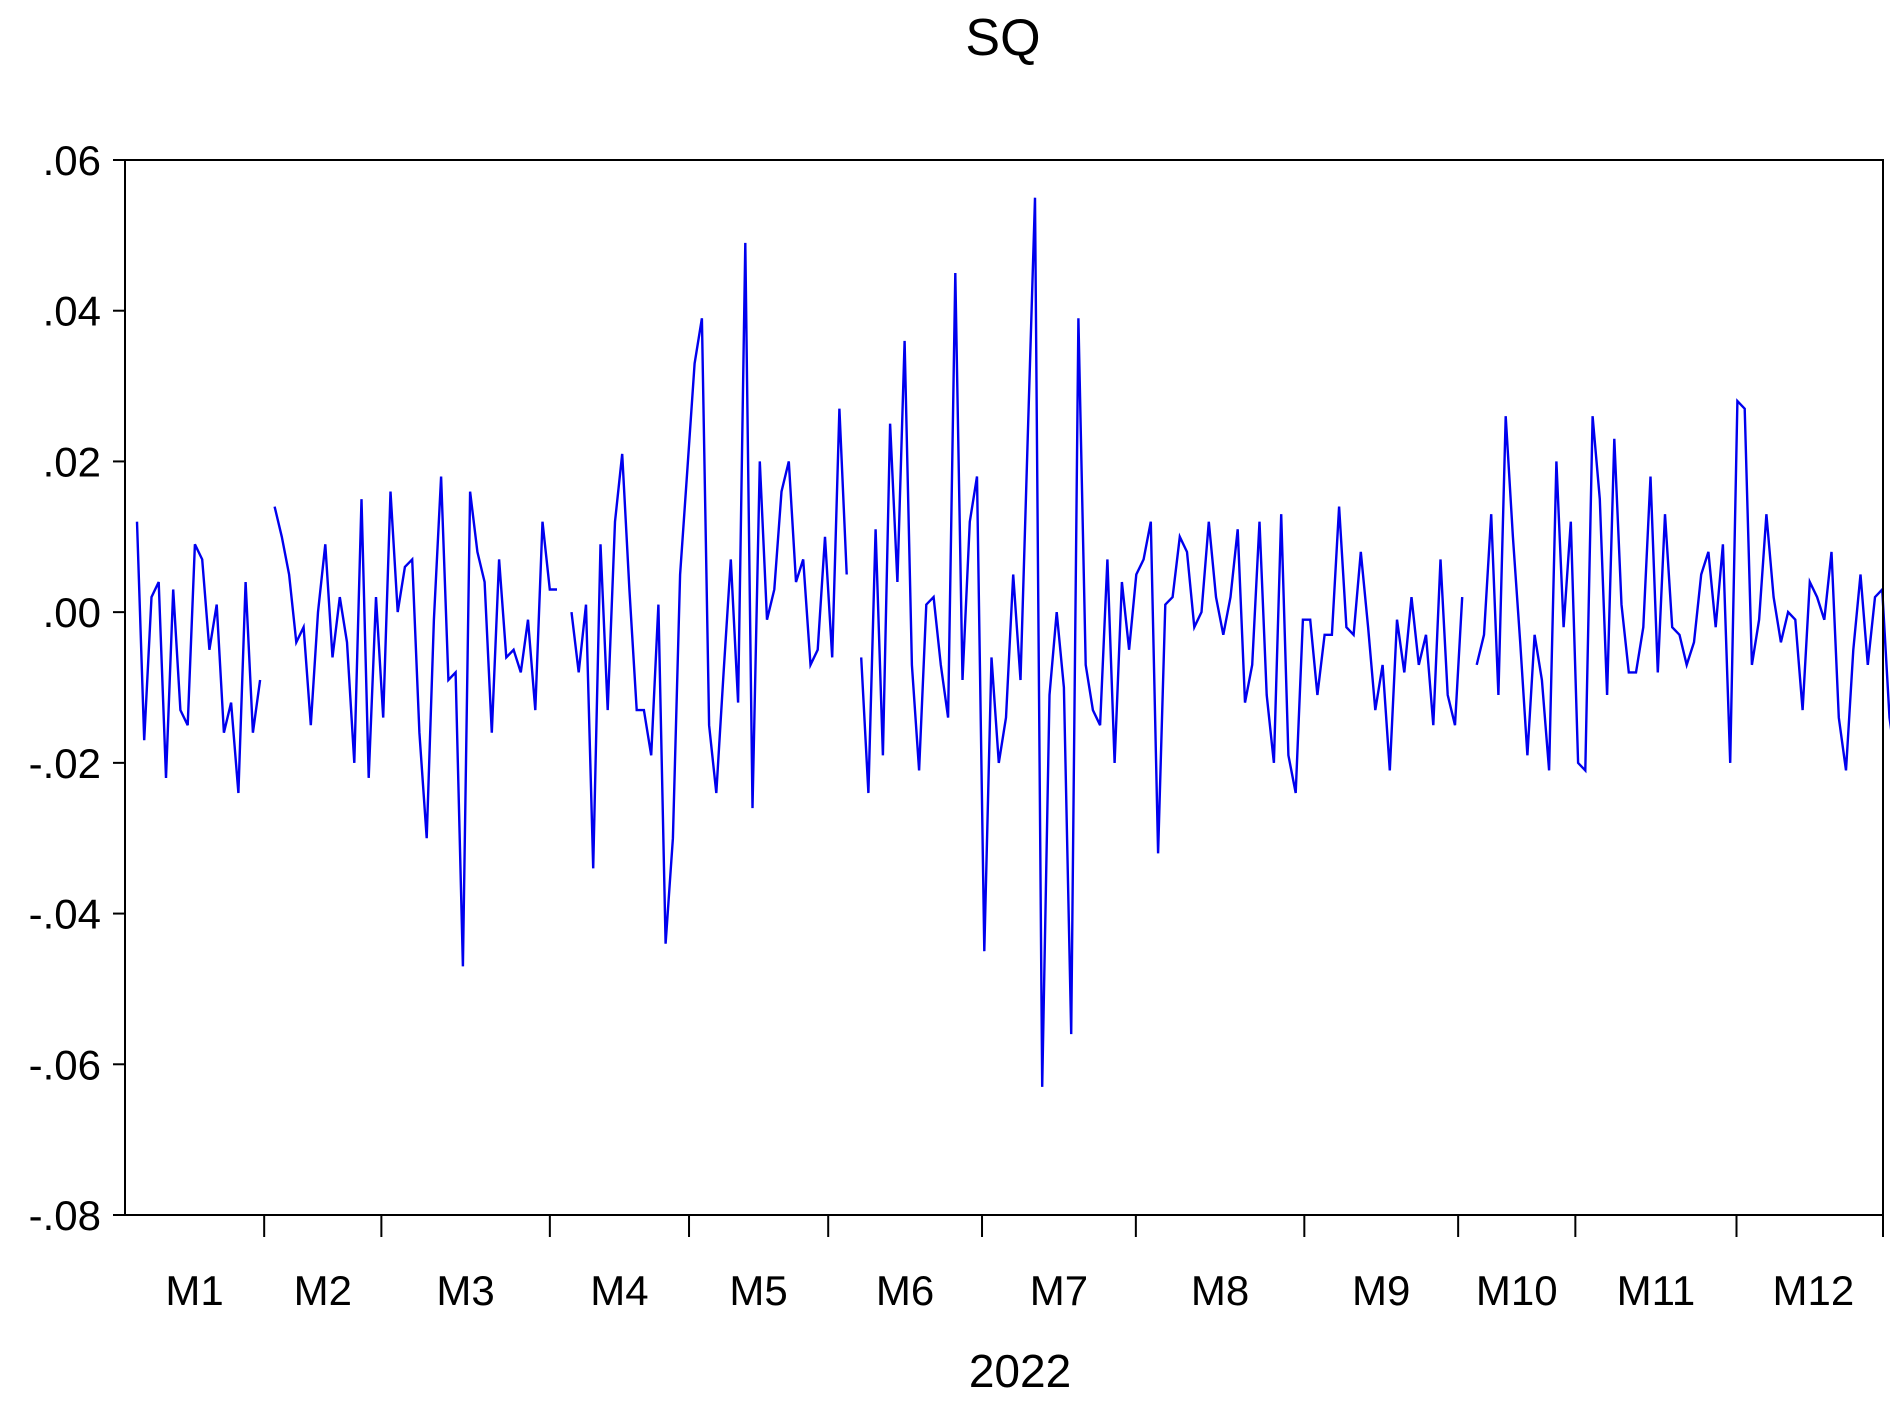 The width and height of the screenshot is (1890, 1402). I want to click on x-tick-label: M8, so click(1220, 1290).